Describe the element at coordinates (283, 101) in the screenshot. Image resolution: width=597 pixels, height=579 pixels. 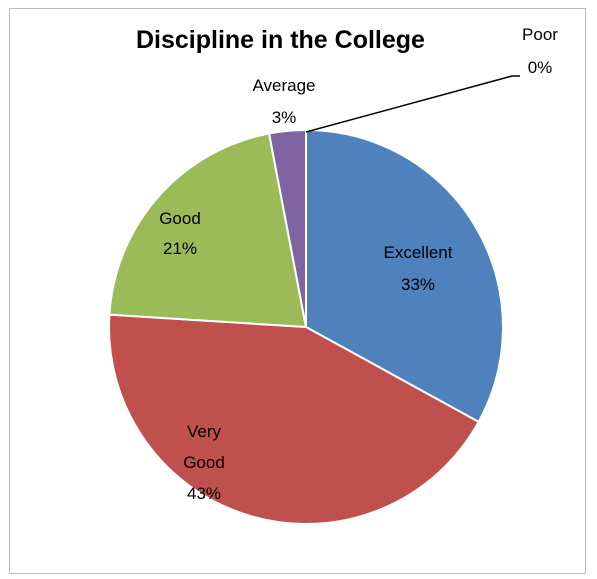
I see `data-label-average: Average 3%` at that location.